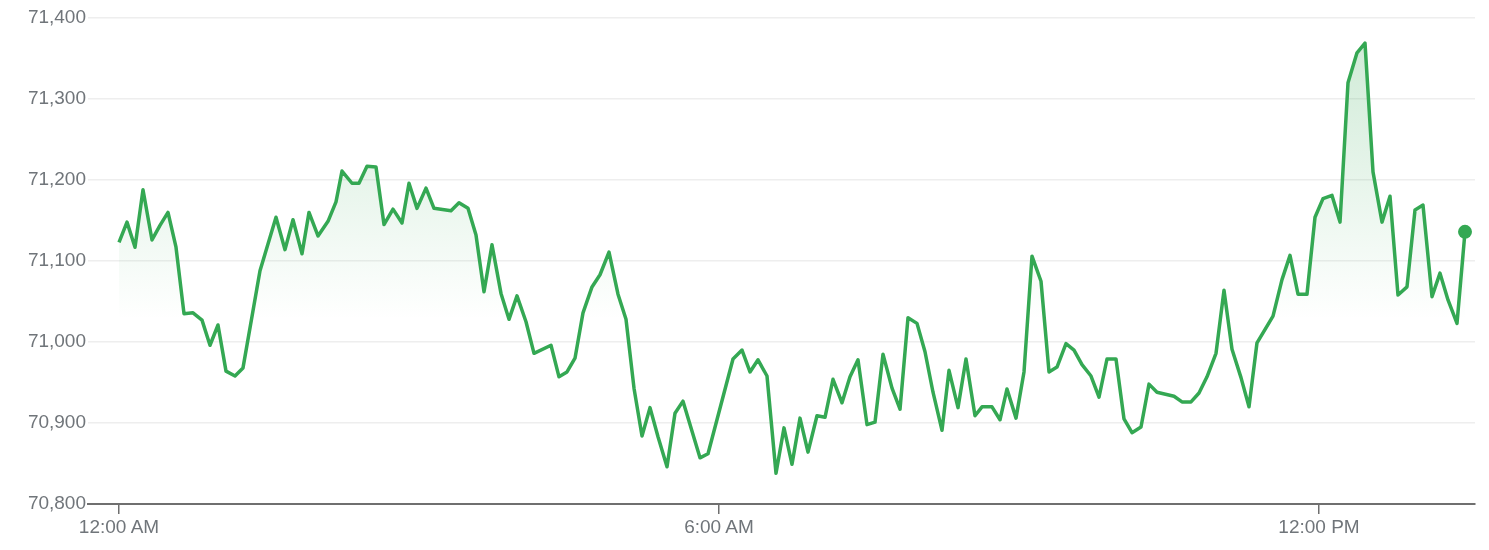 The height and width of the screenshot is (550, 1489). Describe the element at coordinates (56, 422) in the screenshot. I see `y-tick-label: 70,900` at that location.